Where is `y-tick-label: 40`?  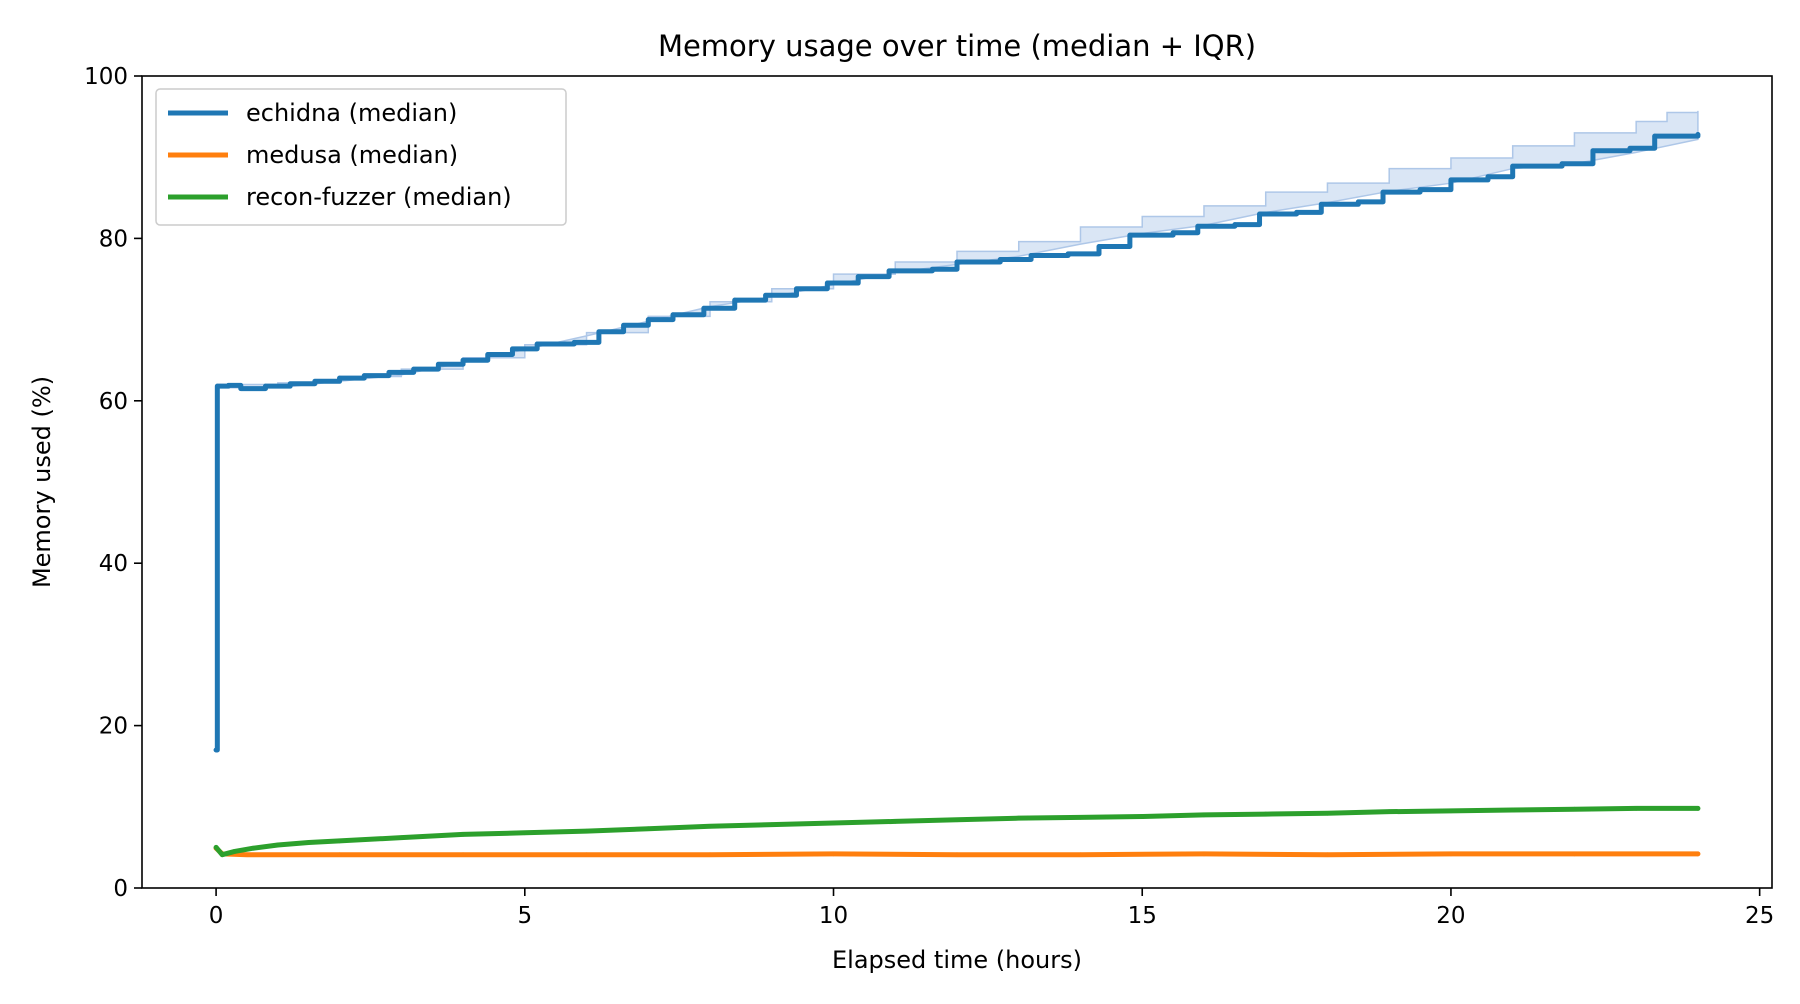 y-tick-label: 40 is located at coordinates (113, 564).